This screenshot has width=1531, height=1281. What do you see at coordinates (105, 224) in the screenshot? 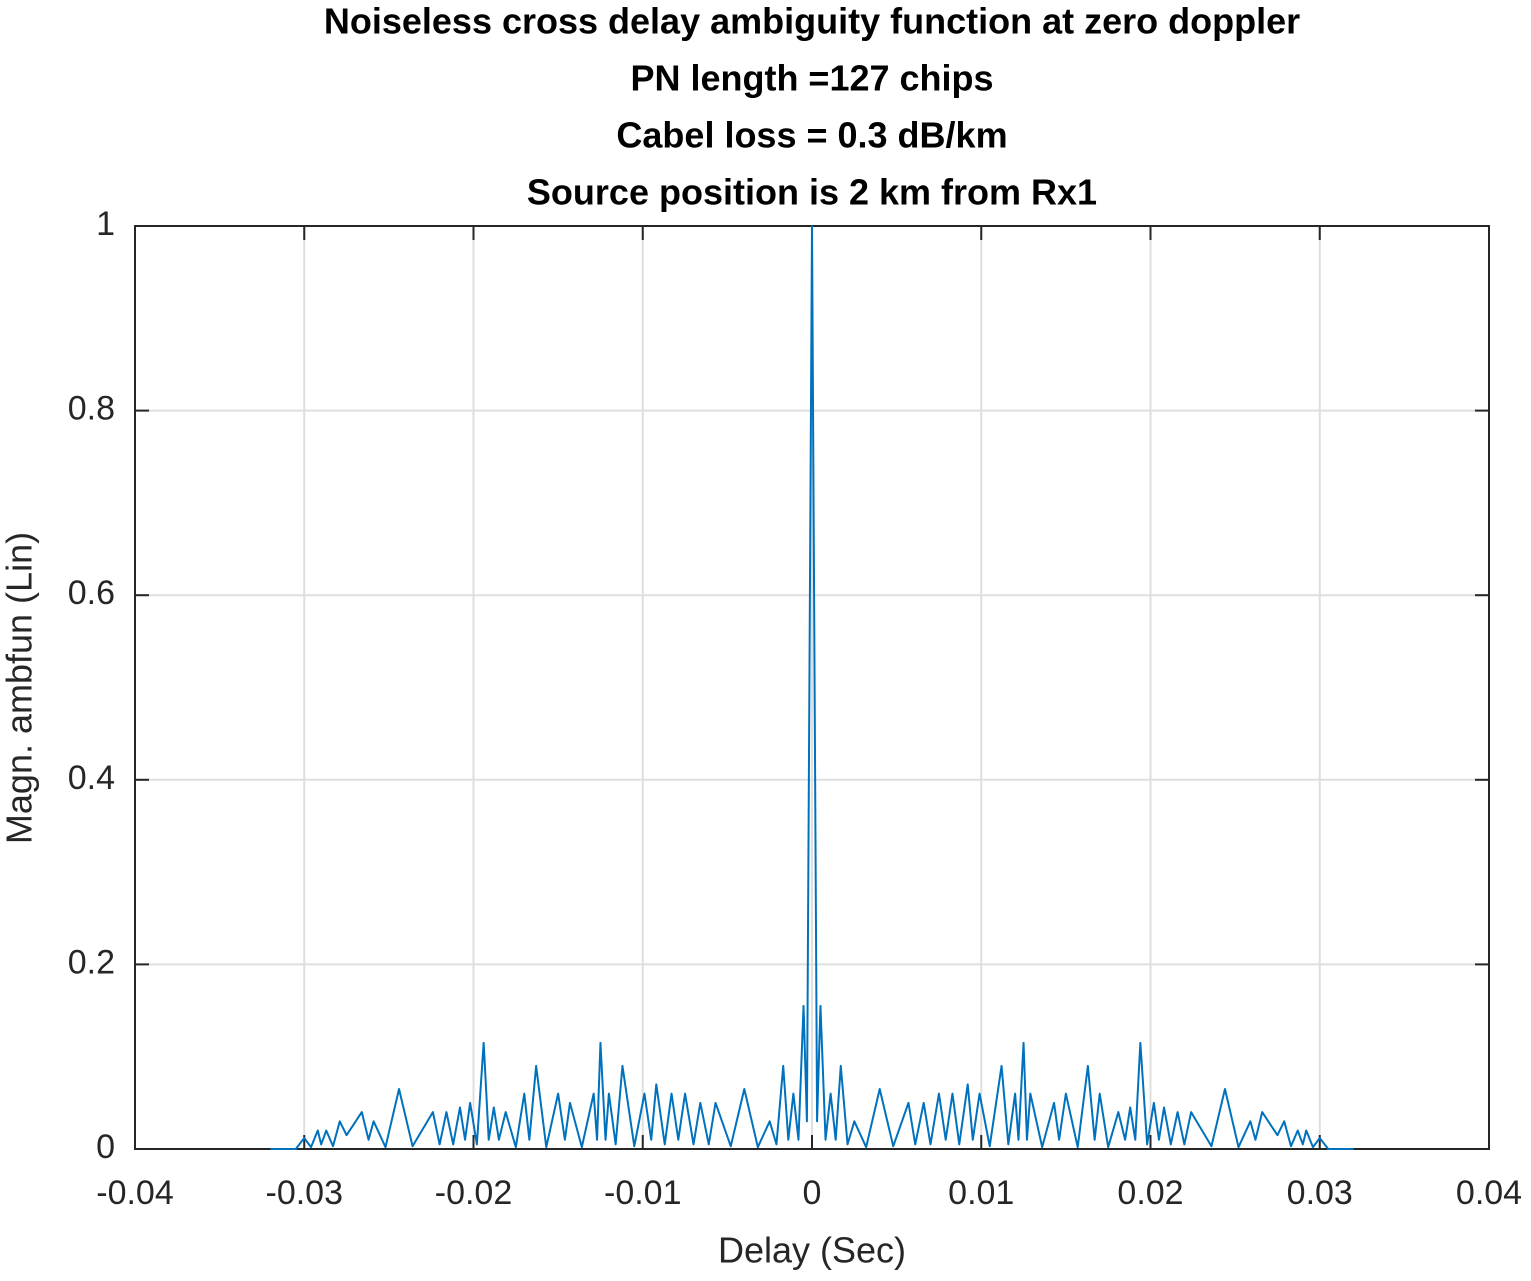
I see `y-tick-label: 1` at bounding box center [105, 224].